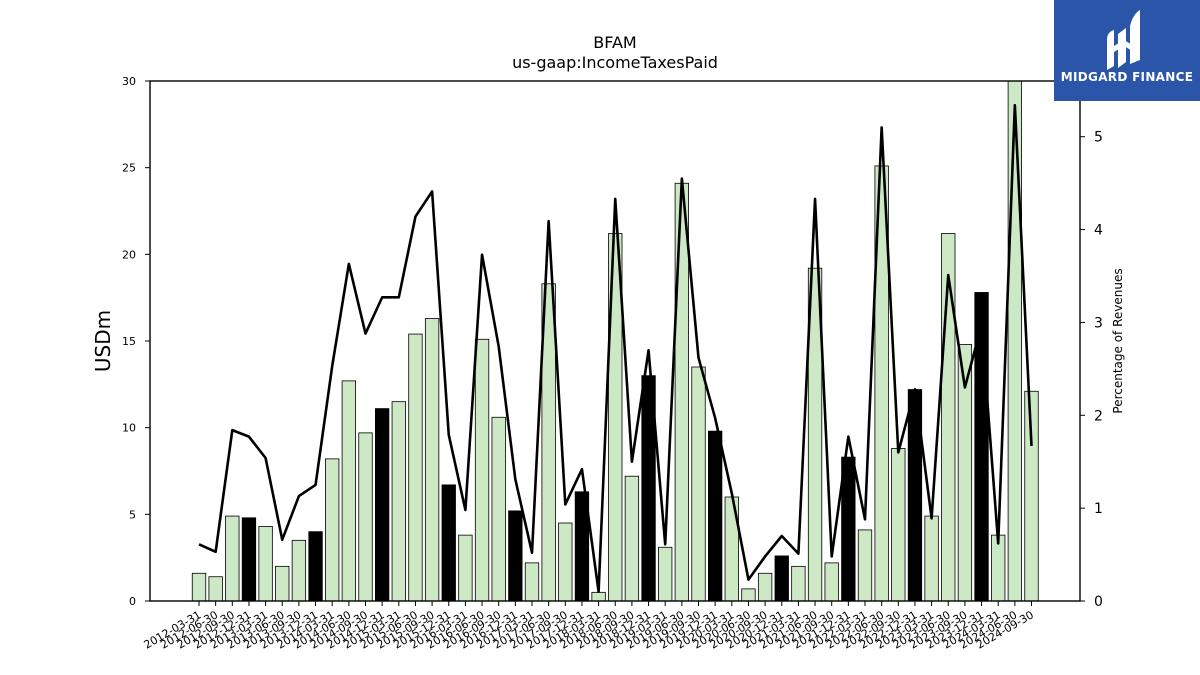 The image size is (1200, 675). What do you see at coordinates (1091, 370) in the screenshot?
I see `right-axis: 0 1 2 3 4 5` at bounding box center [1091, 370].